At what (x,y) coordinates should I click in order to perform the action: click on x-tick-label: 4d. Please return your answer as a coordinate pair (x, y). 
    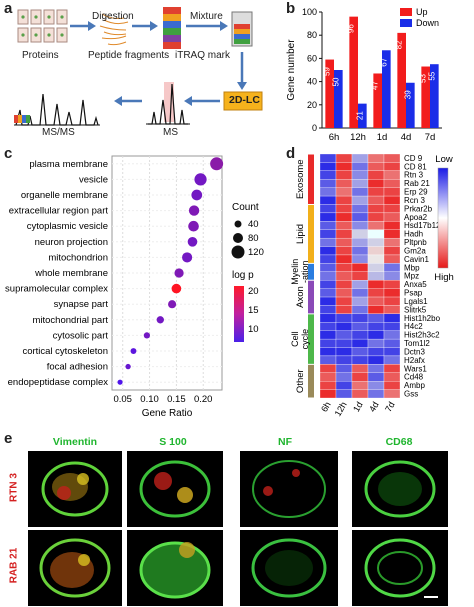
    Looking at the image, I should click on (406, 137).